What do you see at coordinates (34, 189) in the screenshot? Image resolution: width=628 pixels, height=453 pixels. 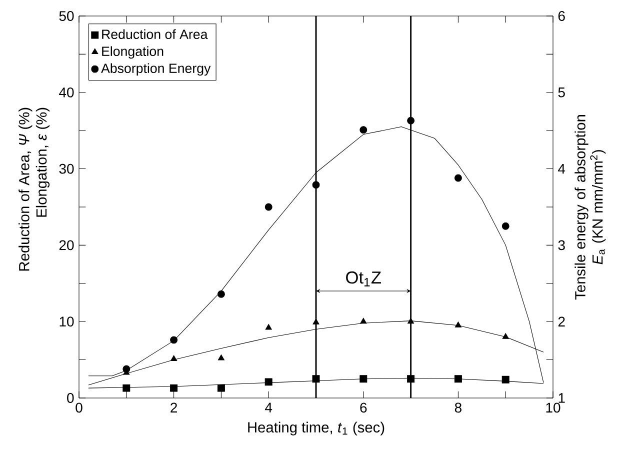 I see `y-axis-title: Reduction of Area, Ψ (%) Elongation, ε (%)` at bounding box center [34, 189].